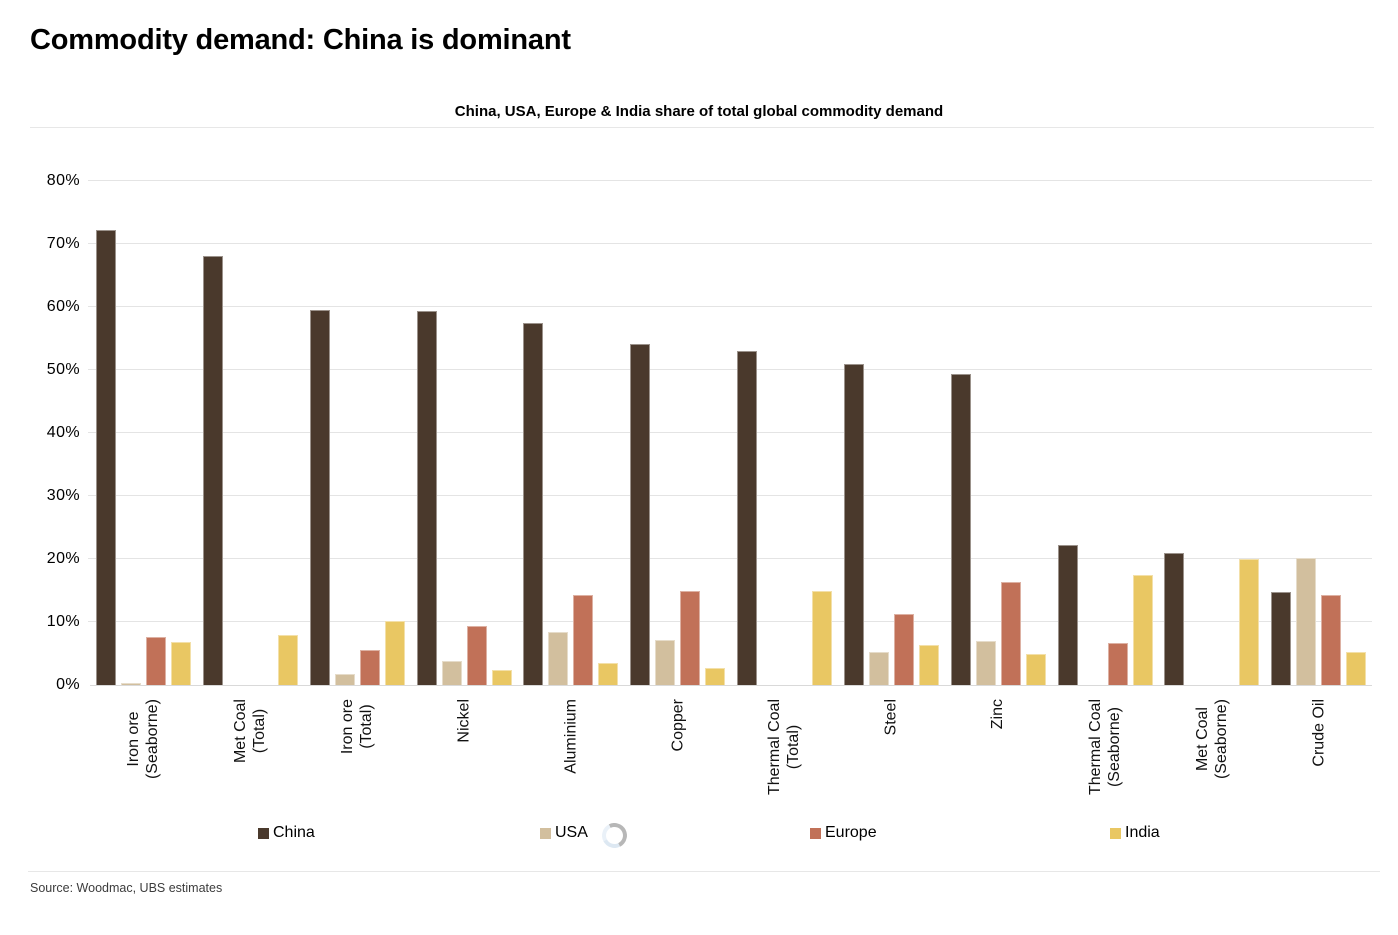  Describe the element at coordinates (212, 470) in the screenshot. I see `bar-china-met-coal-total` at that location.